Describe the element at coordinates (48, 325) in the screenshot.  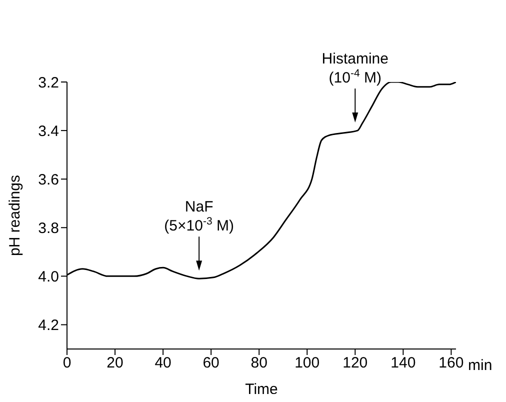
I see `y-tick-label: 4.2` at that location.